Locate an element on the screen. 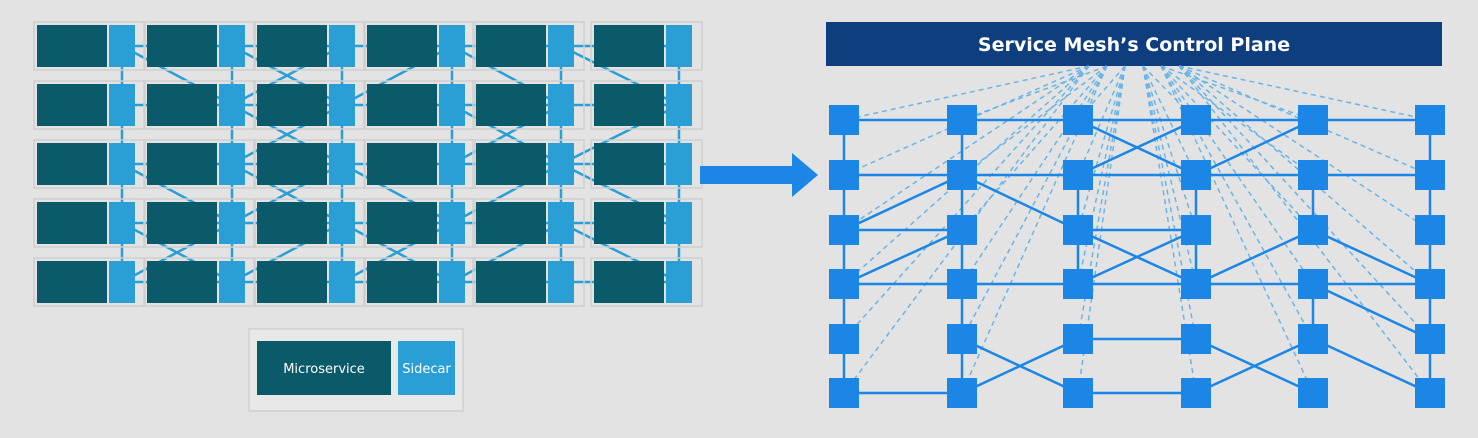 This screenshot has width=1478, height=438. right-arrow is located at coordinates (759, 175).